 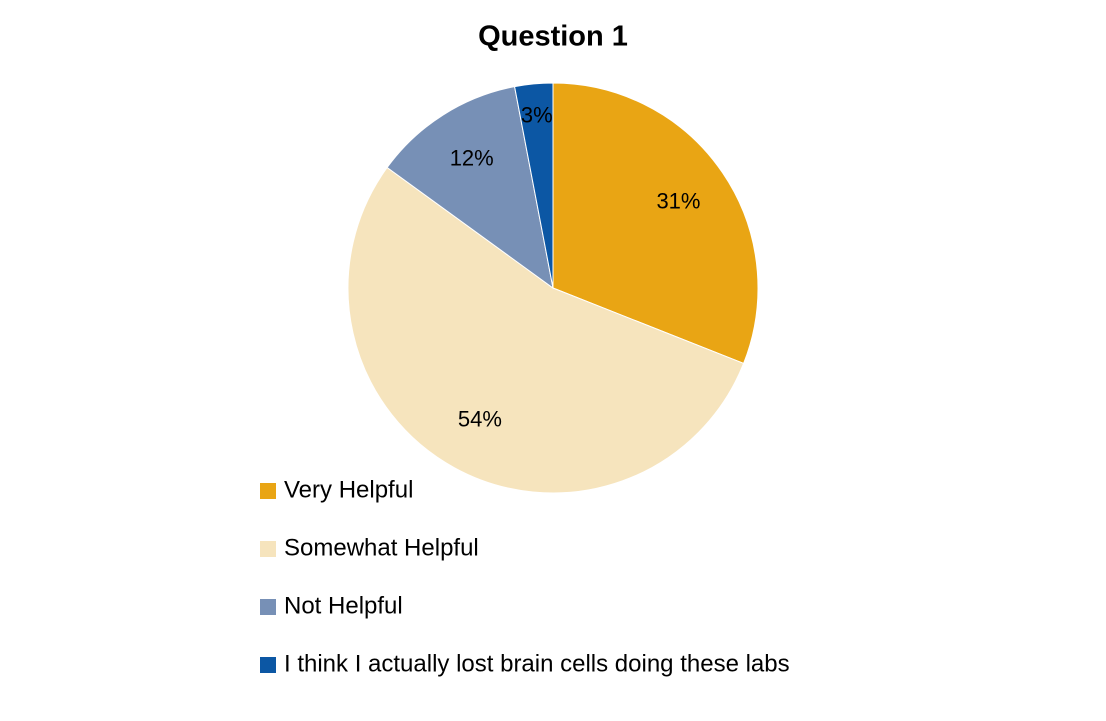 What do you see at coordinates (381, 547) in the screenshot?
I see `legend-label: Somewhat Helpful` at bounding box center [381, 547].